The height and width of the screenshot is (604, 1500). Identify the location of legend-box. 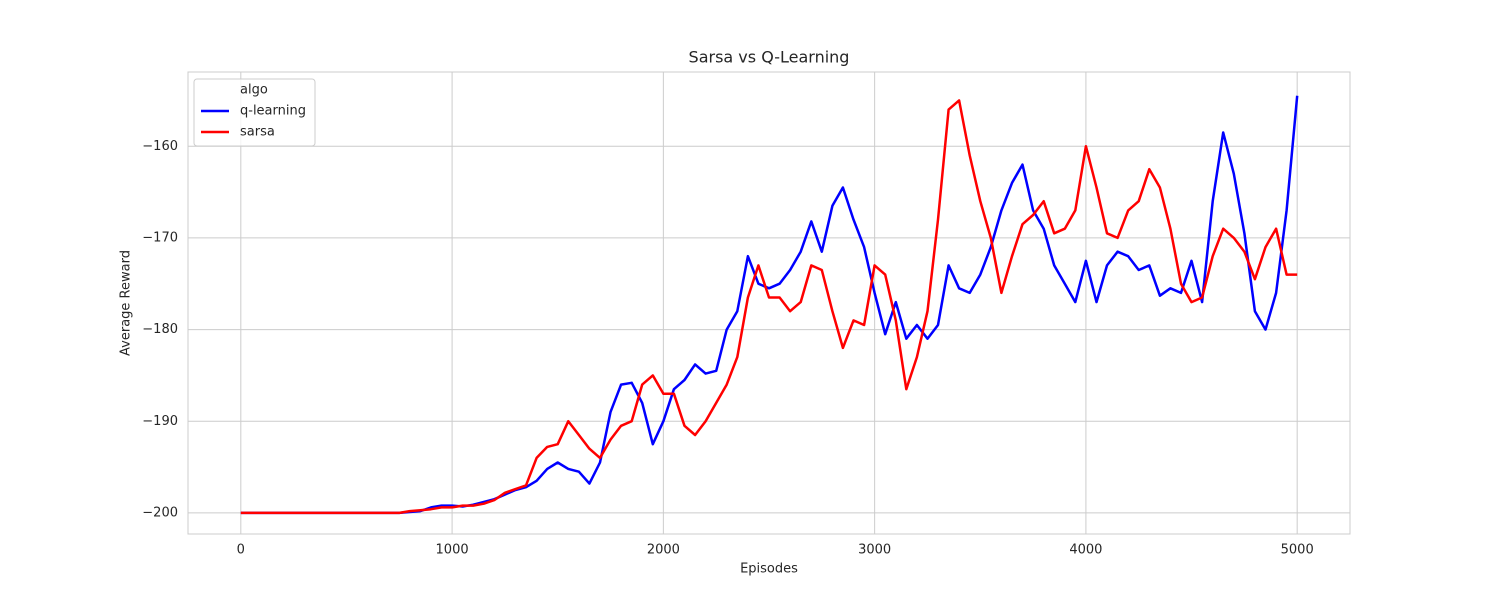
(254, 112).